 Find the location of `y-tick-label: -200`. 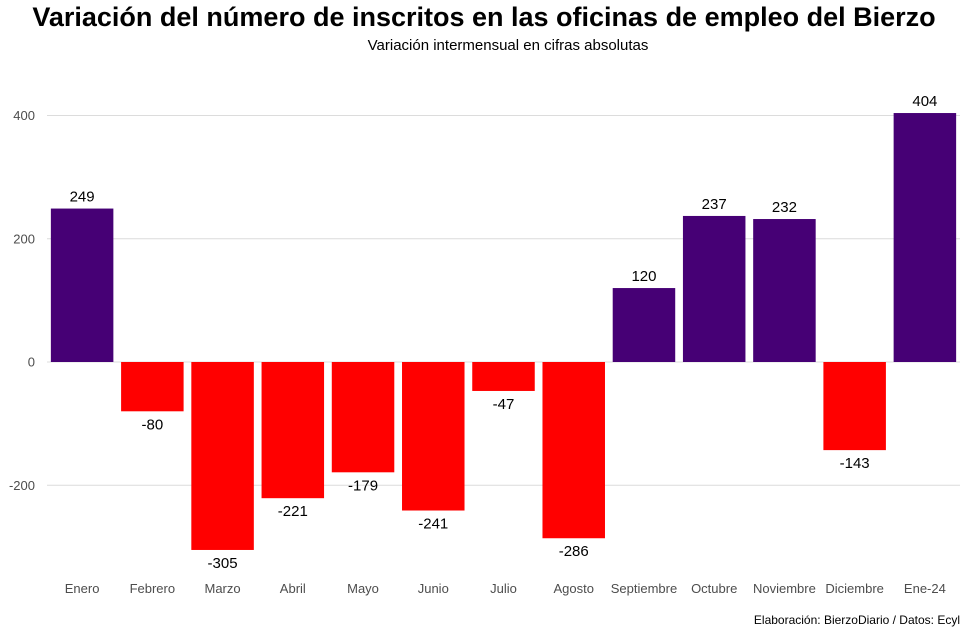

y-tick-label: -200 is located at coordinates (22, 485).